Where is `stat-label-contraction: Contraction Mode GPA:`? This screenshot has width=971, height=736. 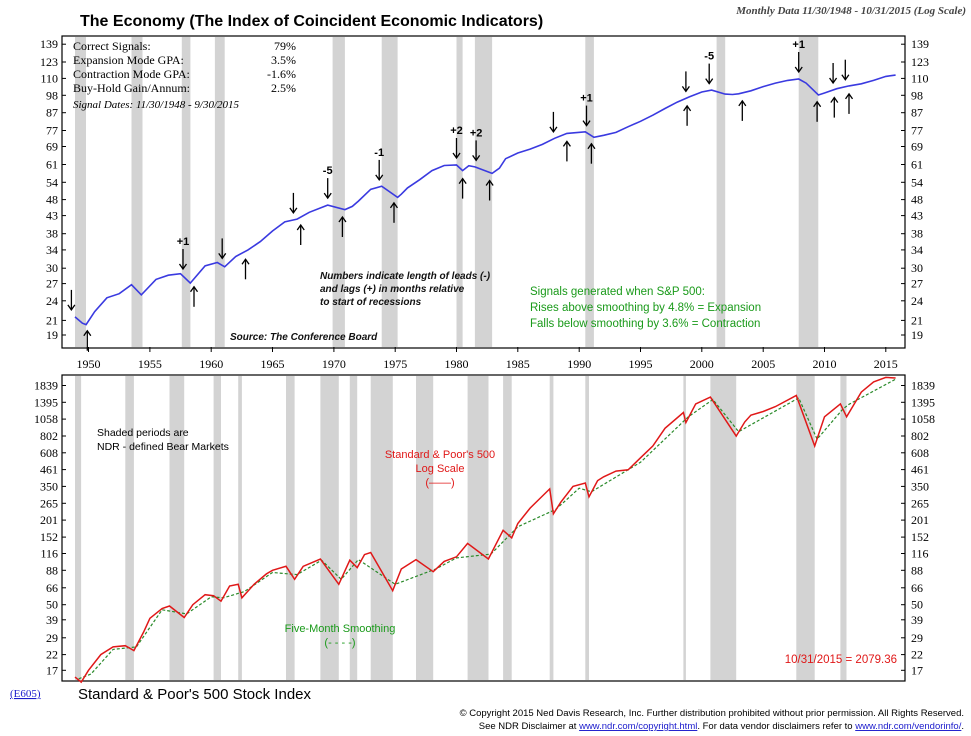 stat-label-contraction: Contraction Mode GPA: is located at coordinates (131, 74).